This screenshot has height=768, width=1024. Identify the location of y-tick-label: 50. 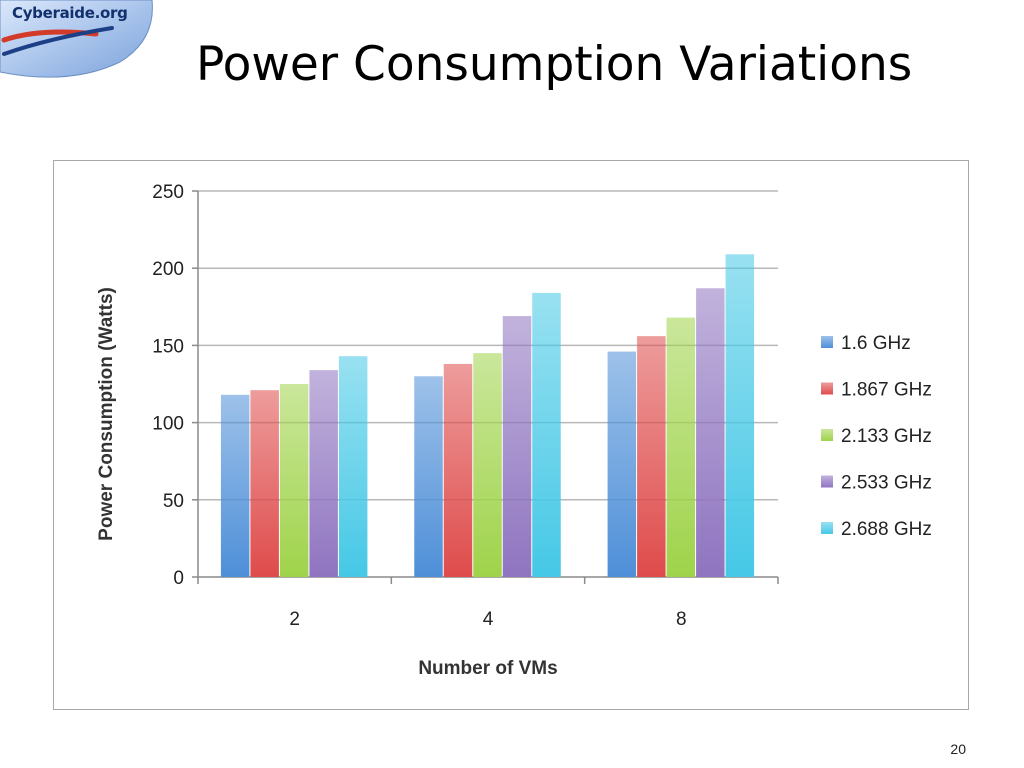
(173, 501).